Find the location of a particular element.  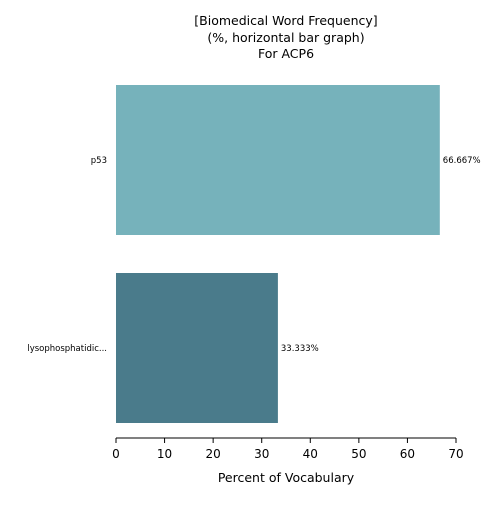

x-tick-label-4: 30 is located at coordinates (261, 454).